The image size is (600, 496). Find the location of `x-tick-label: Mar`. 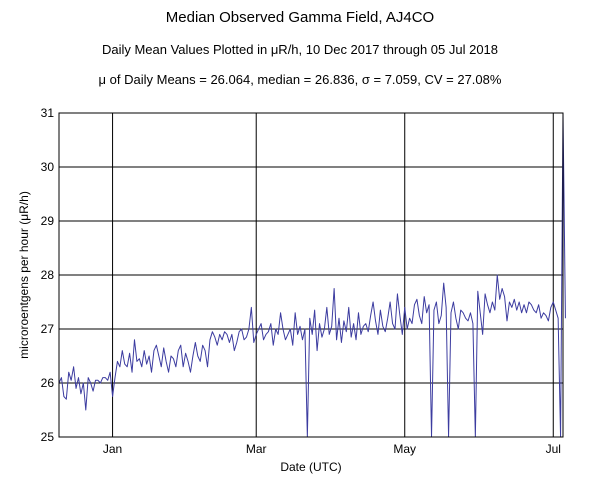

x-tick-label: Mar is located at coordinates (256, 449).